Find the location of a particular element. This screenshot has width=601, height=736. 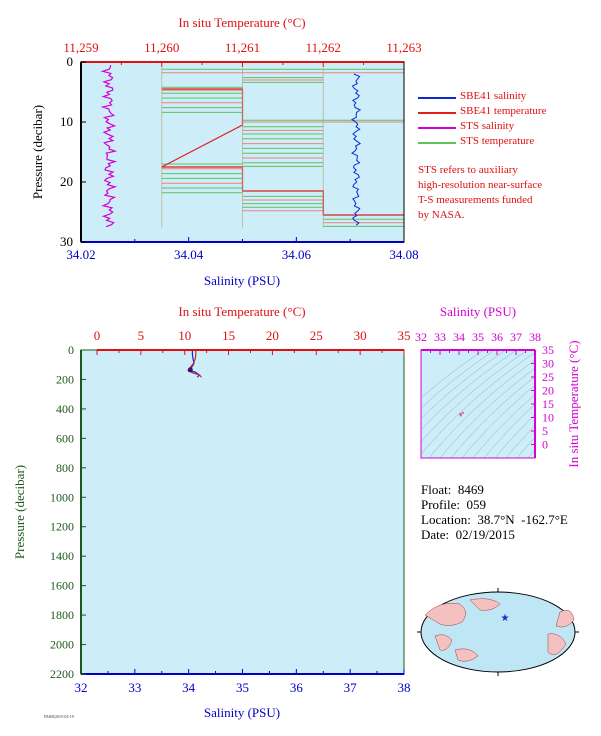

full-profile-salinity-axis-tick-label: 32 is located at coordinates (81, 687).